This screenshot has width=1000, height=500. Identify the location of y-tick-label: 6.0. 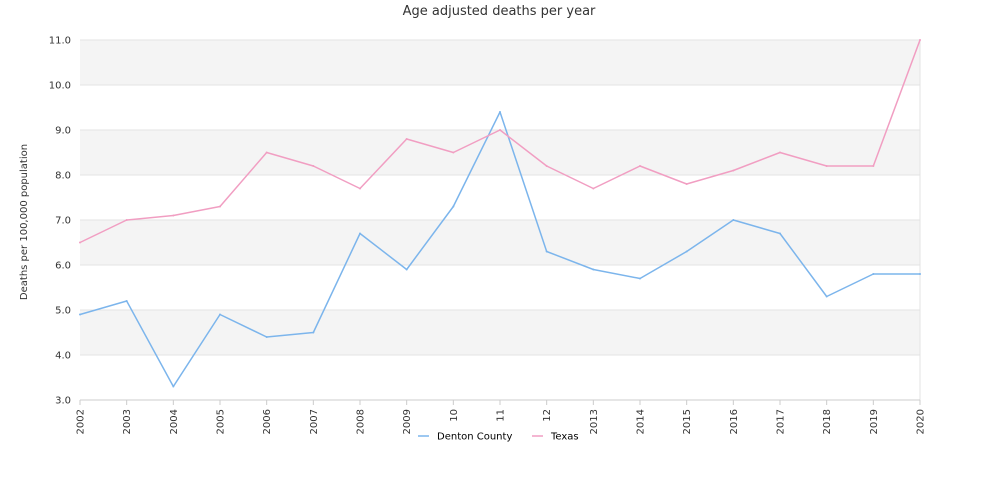
(63, 266).